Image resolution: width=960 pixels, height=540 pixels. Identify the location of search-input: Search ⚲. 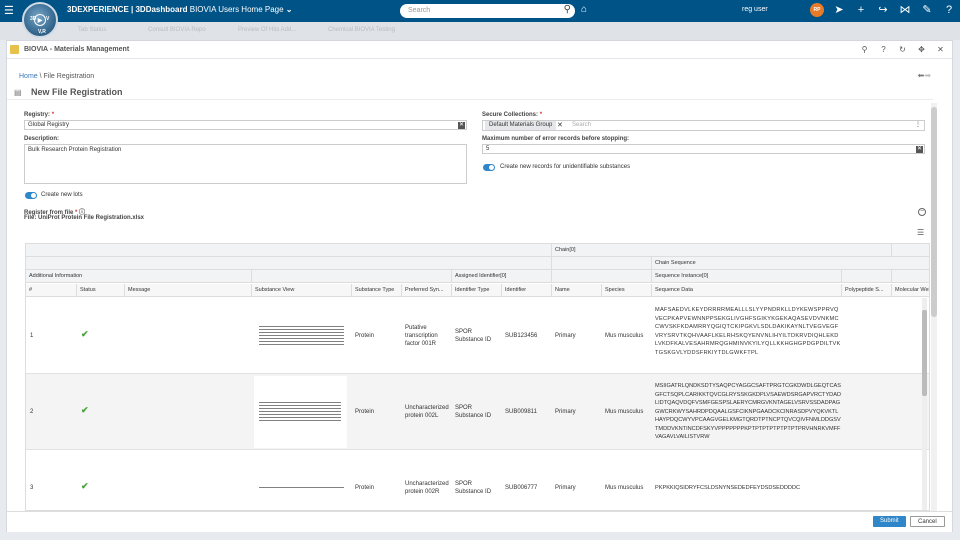
(487, 11).